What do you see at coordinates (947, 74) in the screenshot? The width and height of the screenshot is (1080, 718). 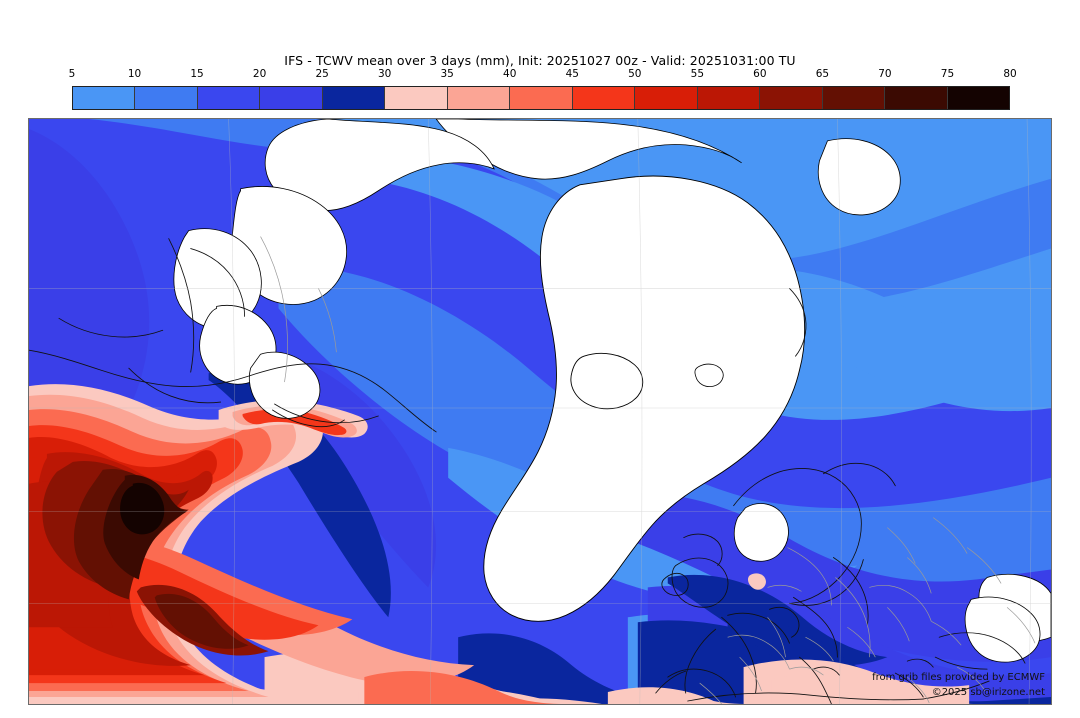 I see `colorbar-tick-75: 75` at bounding box center [947, 74].